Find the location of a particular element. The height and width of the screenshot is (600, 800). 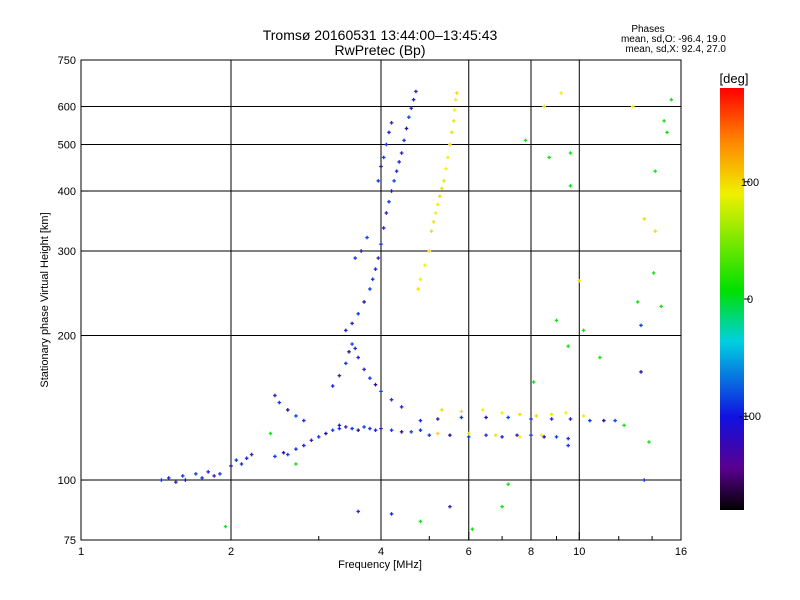

colorbar-ticks: 100 0 -100 is located at coordinates (750, 300).